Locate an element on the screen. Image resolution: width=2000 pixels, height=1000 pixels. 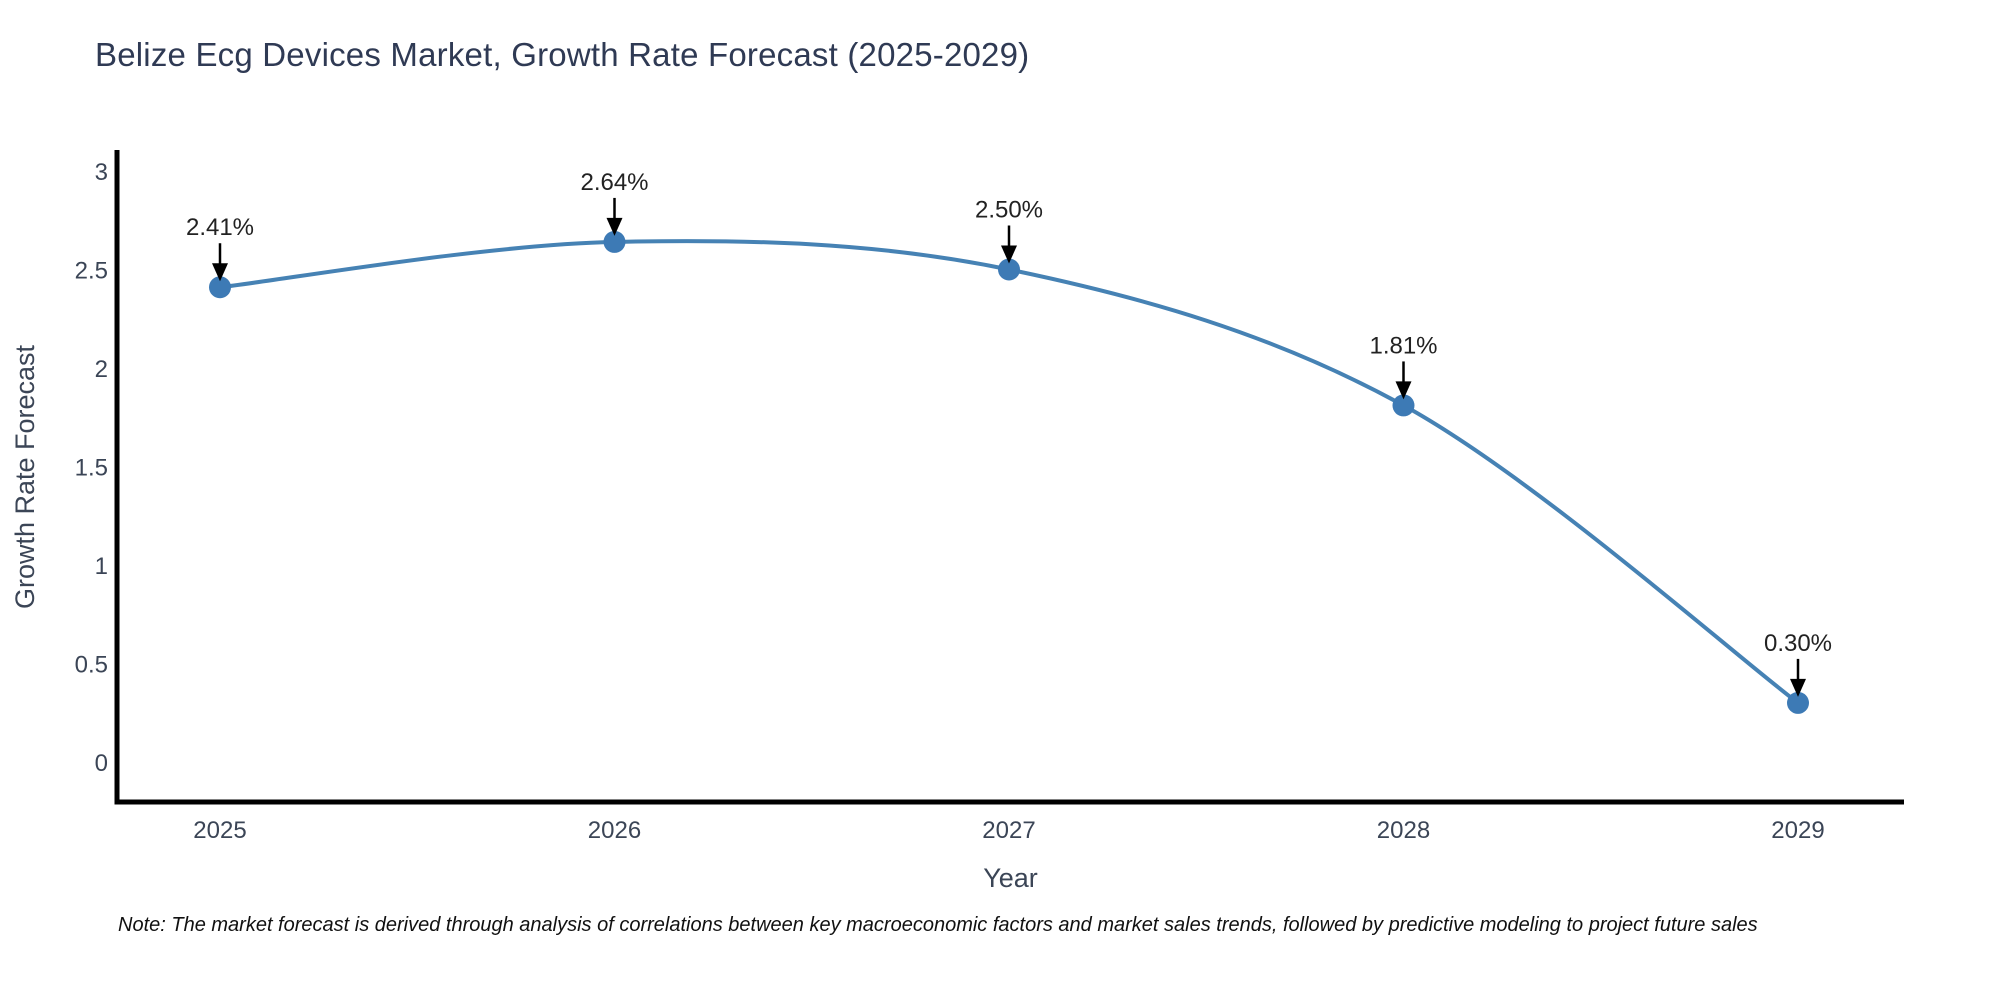
x-tick-label: 2028 is located at coordinates (1403, 830).